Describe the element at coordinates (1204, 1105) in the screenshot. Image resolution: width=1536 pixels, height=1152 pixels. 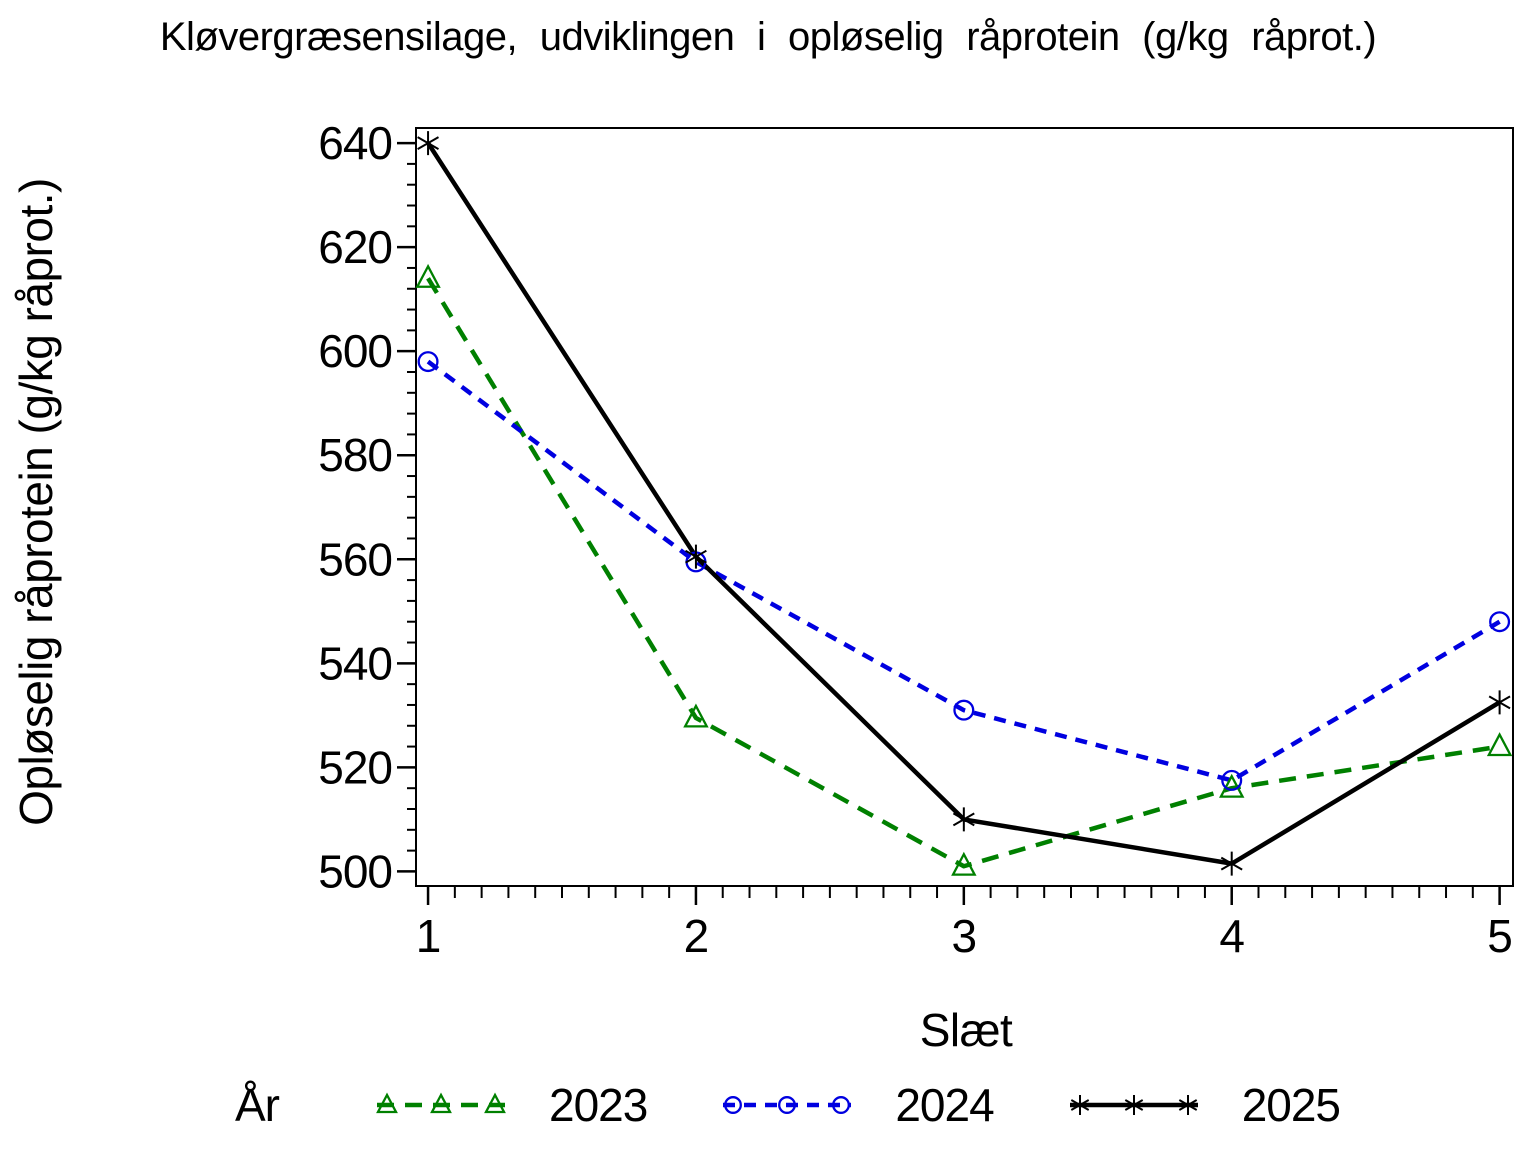
I see `legend-entry-2025: 2025` at that location.